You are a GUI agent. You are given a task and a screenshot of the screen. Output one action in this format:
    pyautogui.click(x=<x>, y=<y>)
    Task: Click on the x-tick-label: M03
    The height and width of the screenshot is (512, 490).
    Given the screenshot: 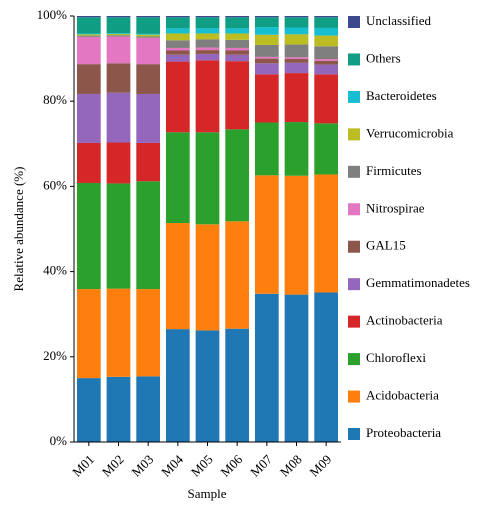 What is the action you would take?
    pyautogui.click(x=142, y=466)
    